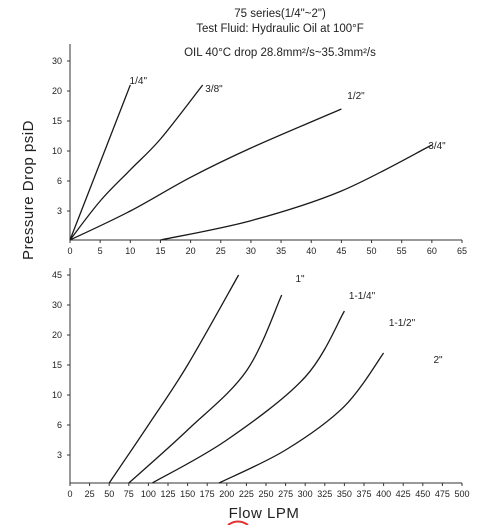  Describe the element at coordinates (383, 494) in the screenshot. I see `bottom-x-tick-label: 400` at that location.